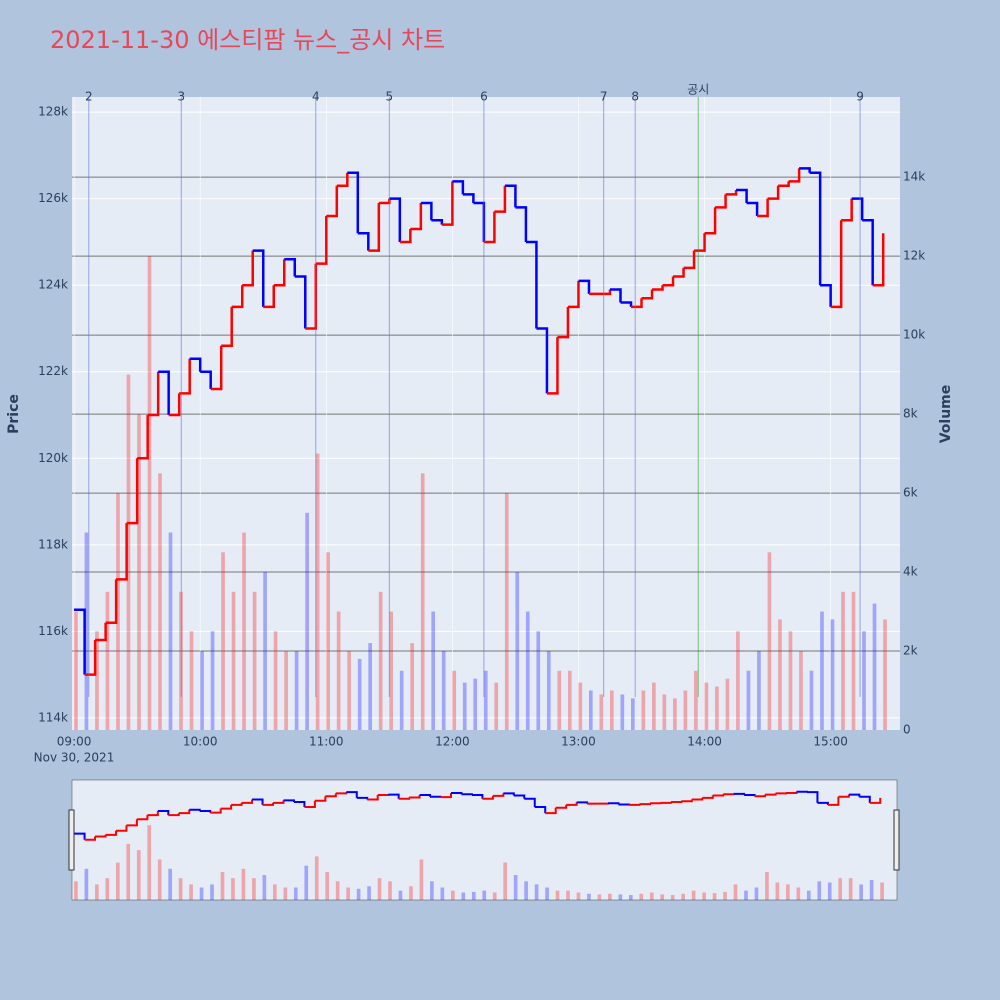 This screenshot has width=1000, height=1000. What do you see at coordinates (484, 840) in the screenshot?
I see `range-slider` at bounding box center [484, 840].